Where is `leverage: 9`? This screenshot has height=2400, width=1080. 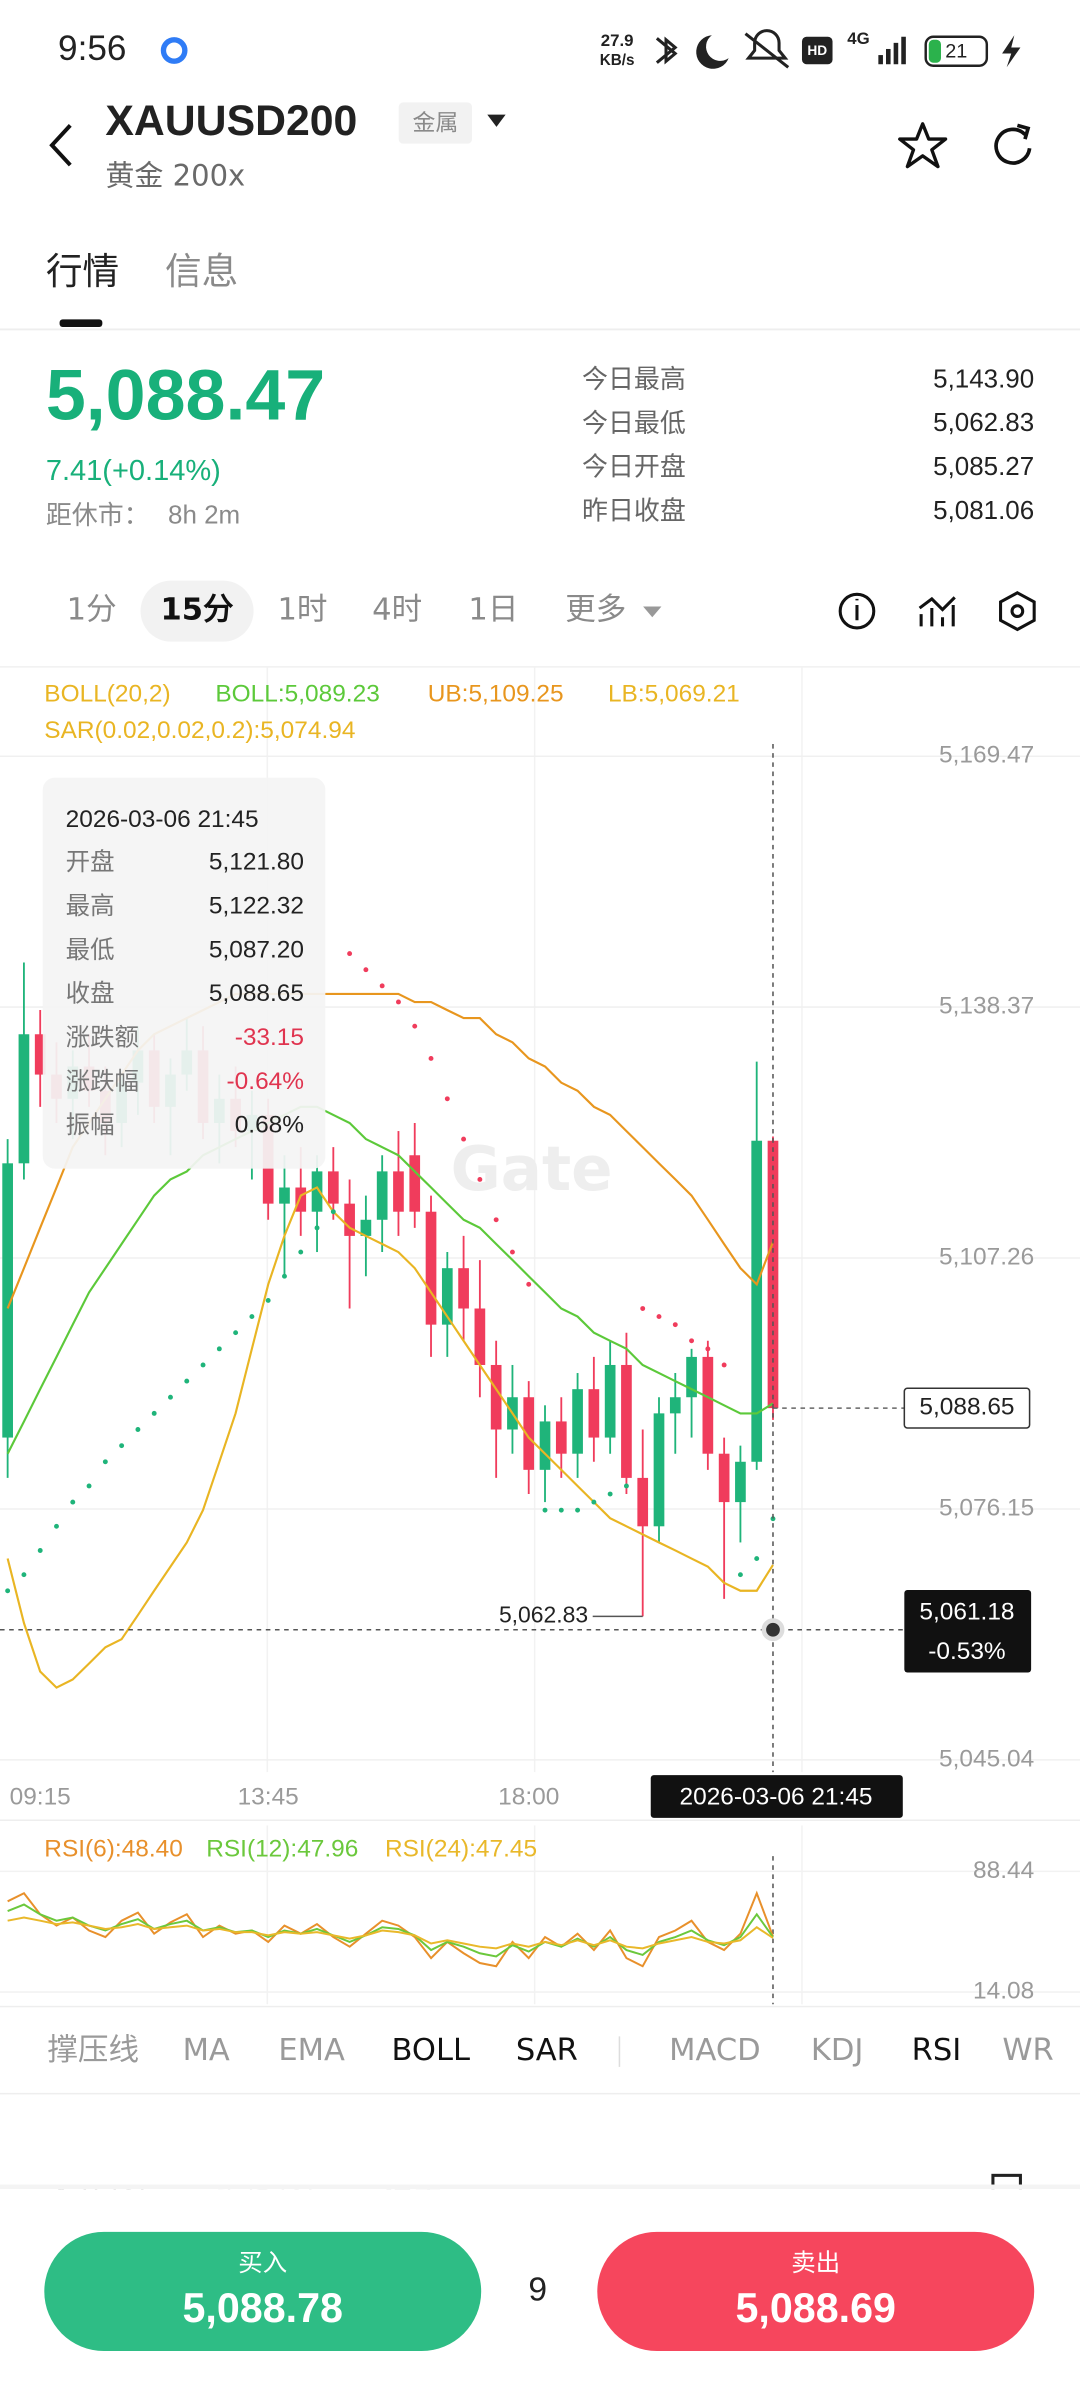 leverage: 9 is located at coordinates (537, 2289).